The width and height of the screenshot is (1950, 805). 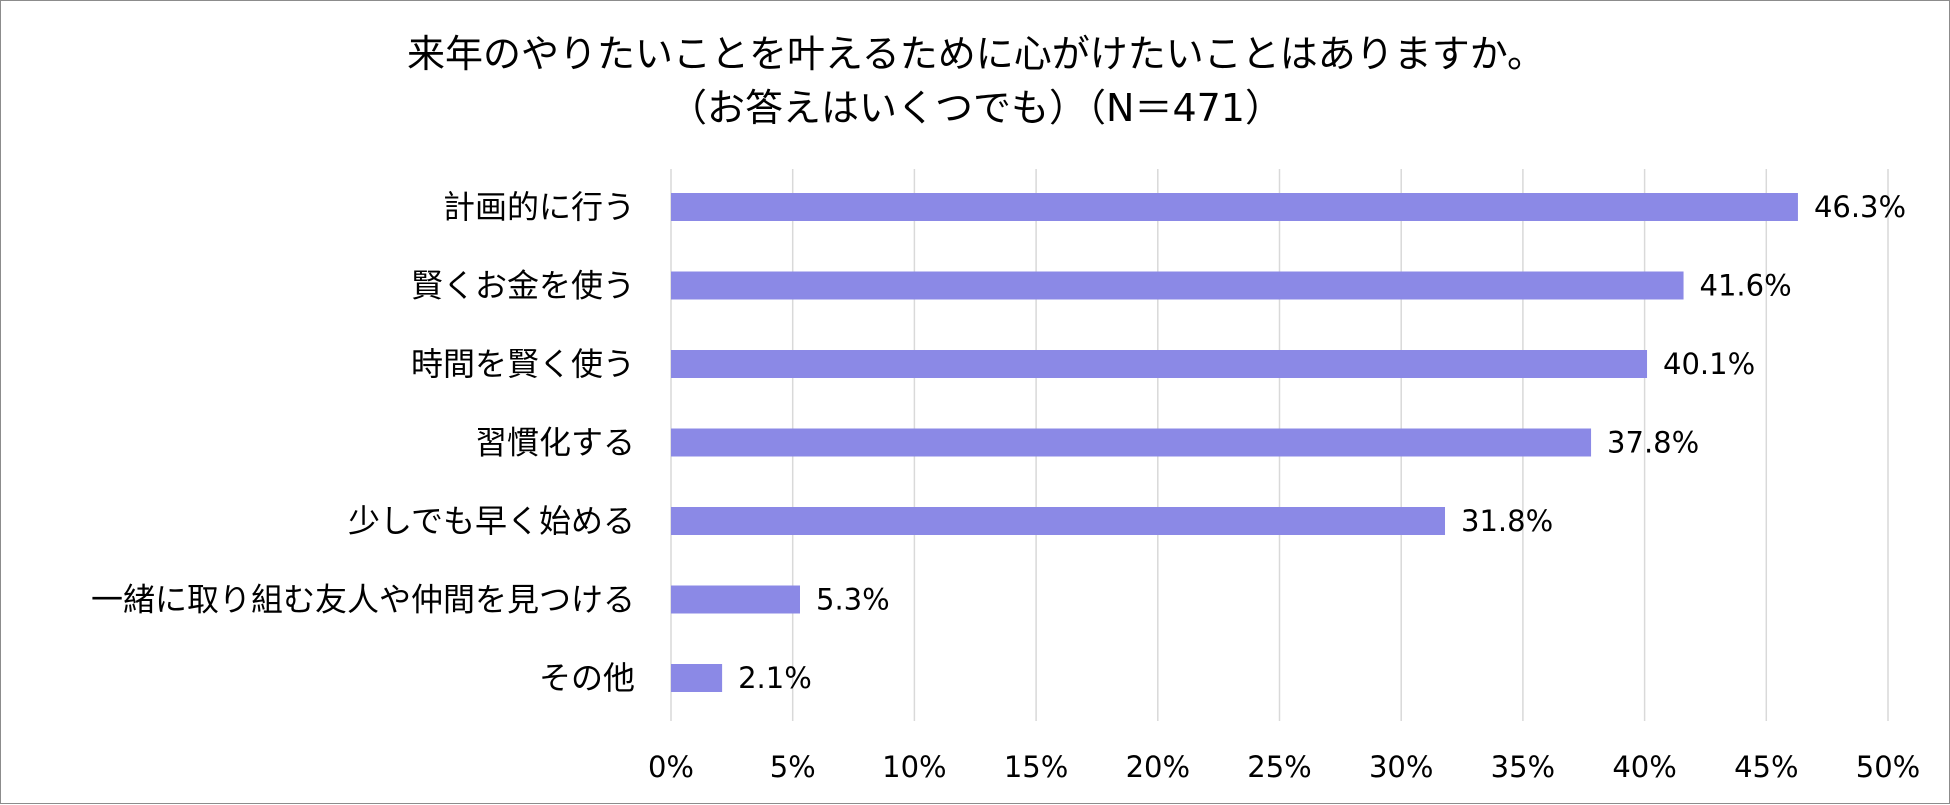 I want to click on x-tick-label: 50%, so click(x=1888, y=767).